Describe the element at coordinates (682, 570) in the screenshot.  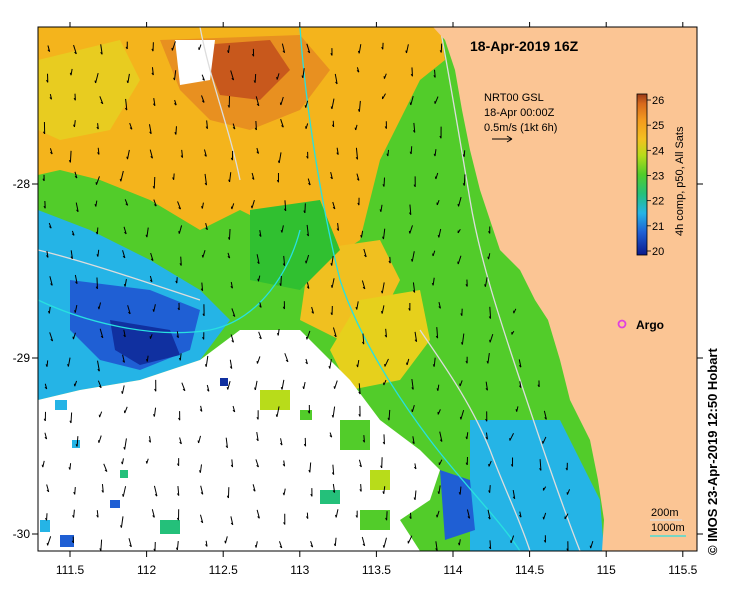
I see `x-tick-label: 115.5` at that location.